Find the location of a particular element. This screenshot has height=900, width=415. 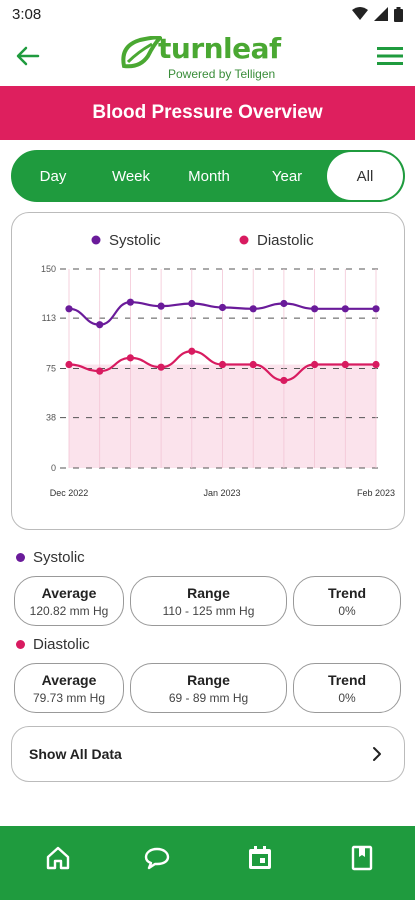

systolic-dot is located at coordinates (20, 557).